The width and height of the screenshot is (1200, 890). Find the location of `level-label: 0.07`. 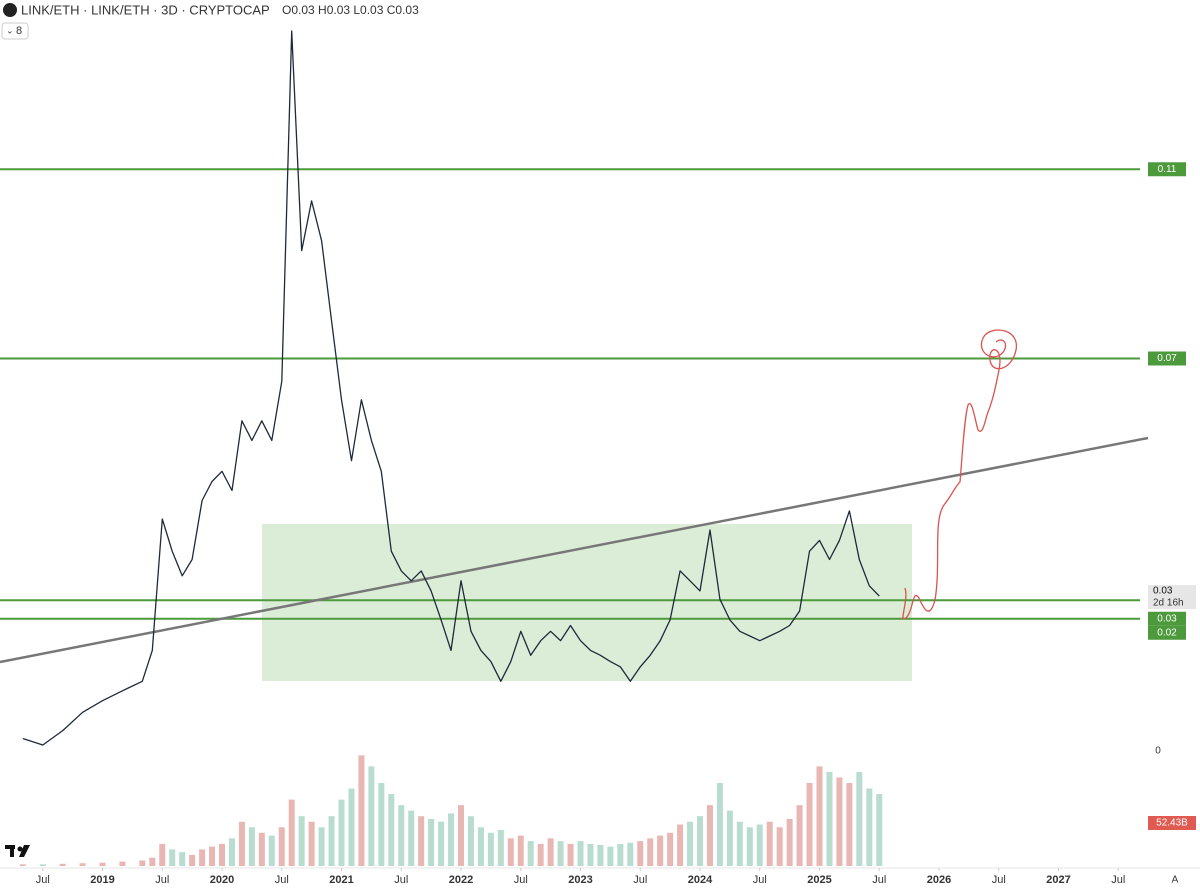

level-label: 0.07 is located at coordinates (1167, 358).